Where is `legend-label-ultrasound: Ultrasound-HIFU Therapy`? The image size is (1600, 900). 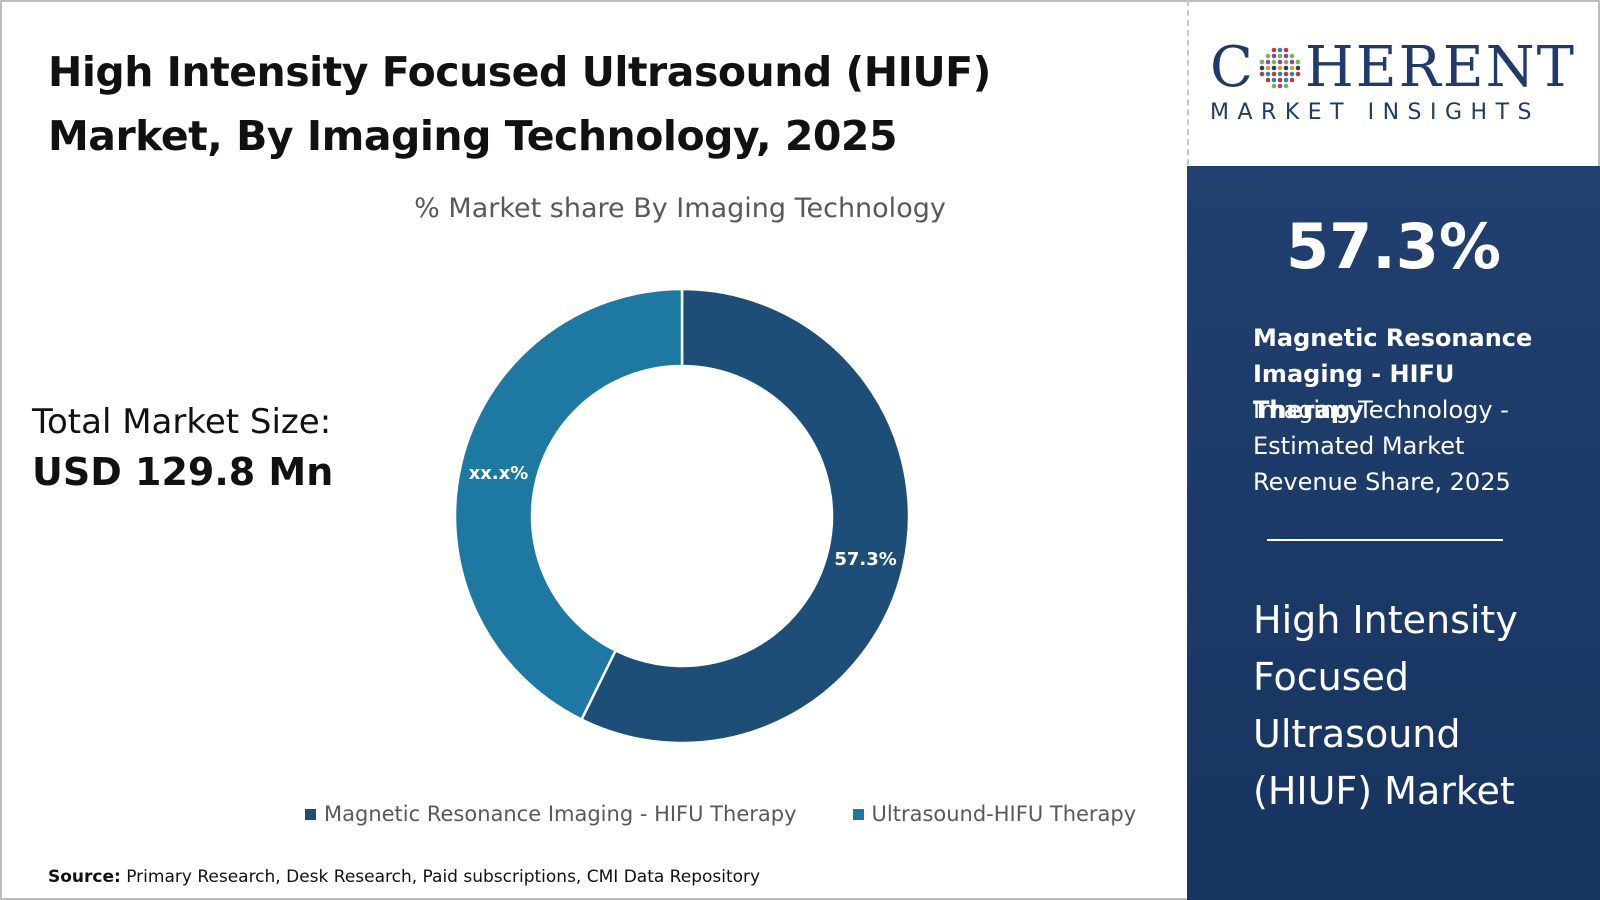 legend-label-ultrasound: Ultrasound-HIFU Therapy is located at coordinates (1004, 814).